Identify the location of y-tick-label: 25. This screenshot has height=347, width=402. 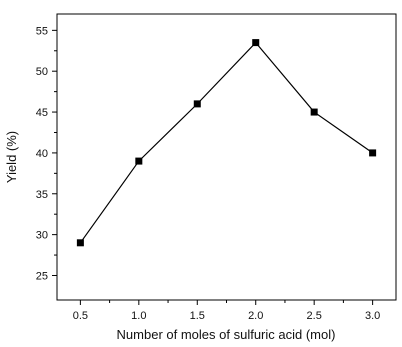
(42, 276).